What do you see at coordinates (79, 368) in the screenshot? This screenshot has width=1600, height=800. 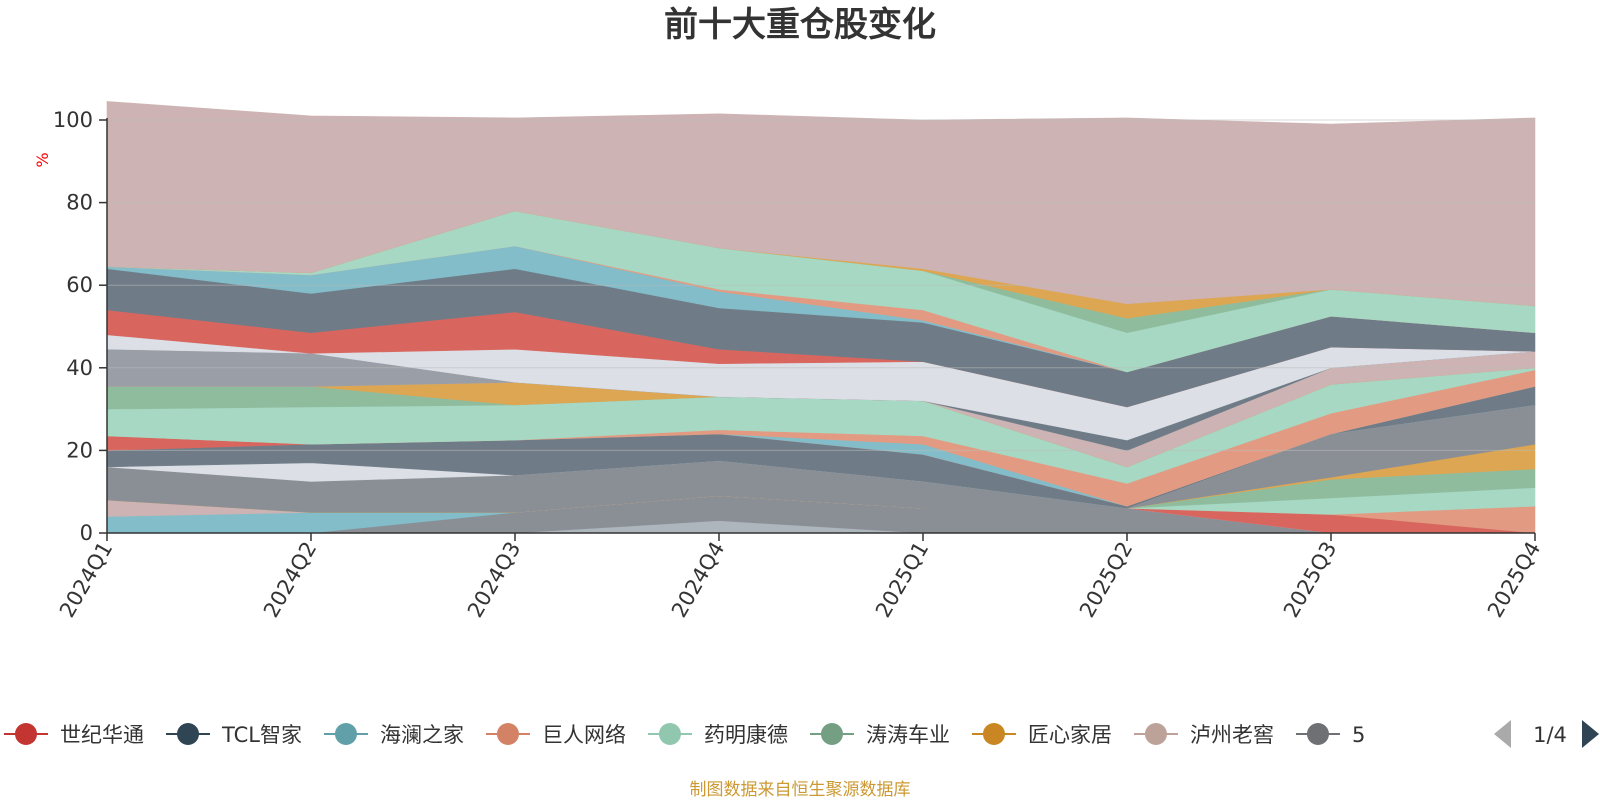 I see `y-tick-label: 40` at bounding box center [79, 368].